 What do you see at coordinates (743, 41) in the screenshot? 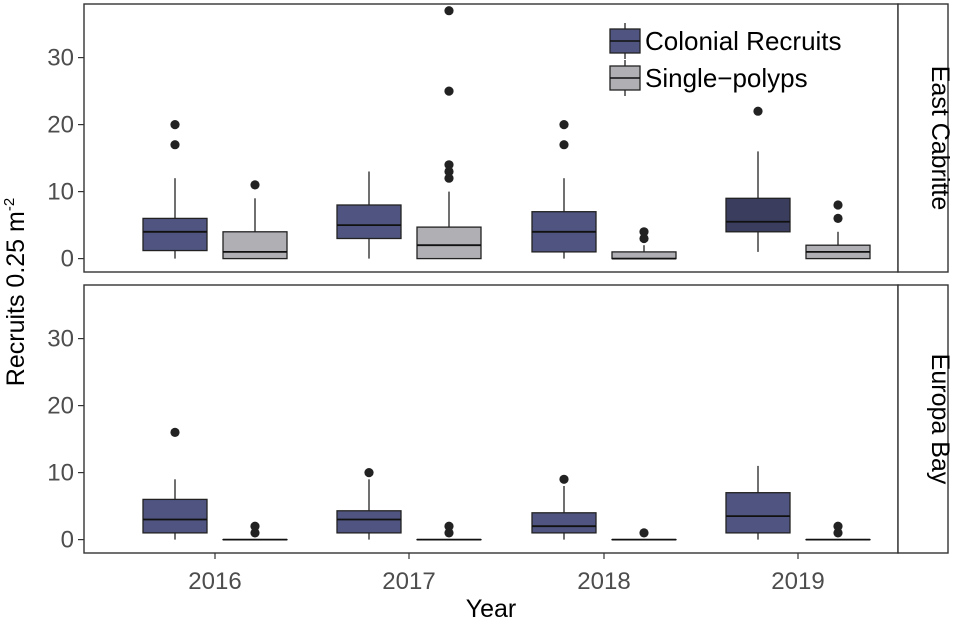
I see `legend-label: Colonial Recruits` at bounding box center [743, 41].